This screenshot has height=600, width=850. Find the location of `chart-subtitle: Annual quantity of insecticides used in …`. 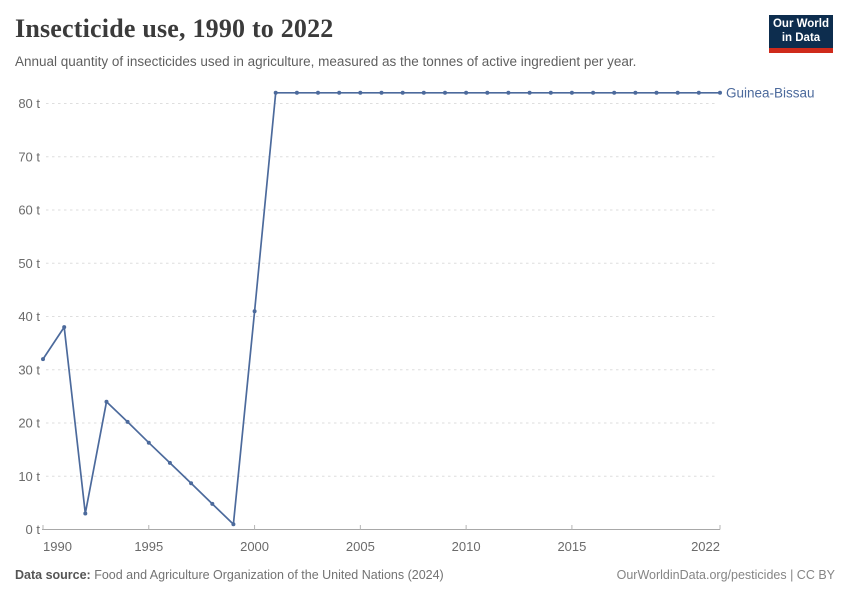

chart-subtitle: Annual quantity of insecticides used in … is located at coordinates (326, 61).